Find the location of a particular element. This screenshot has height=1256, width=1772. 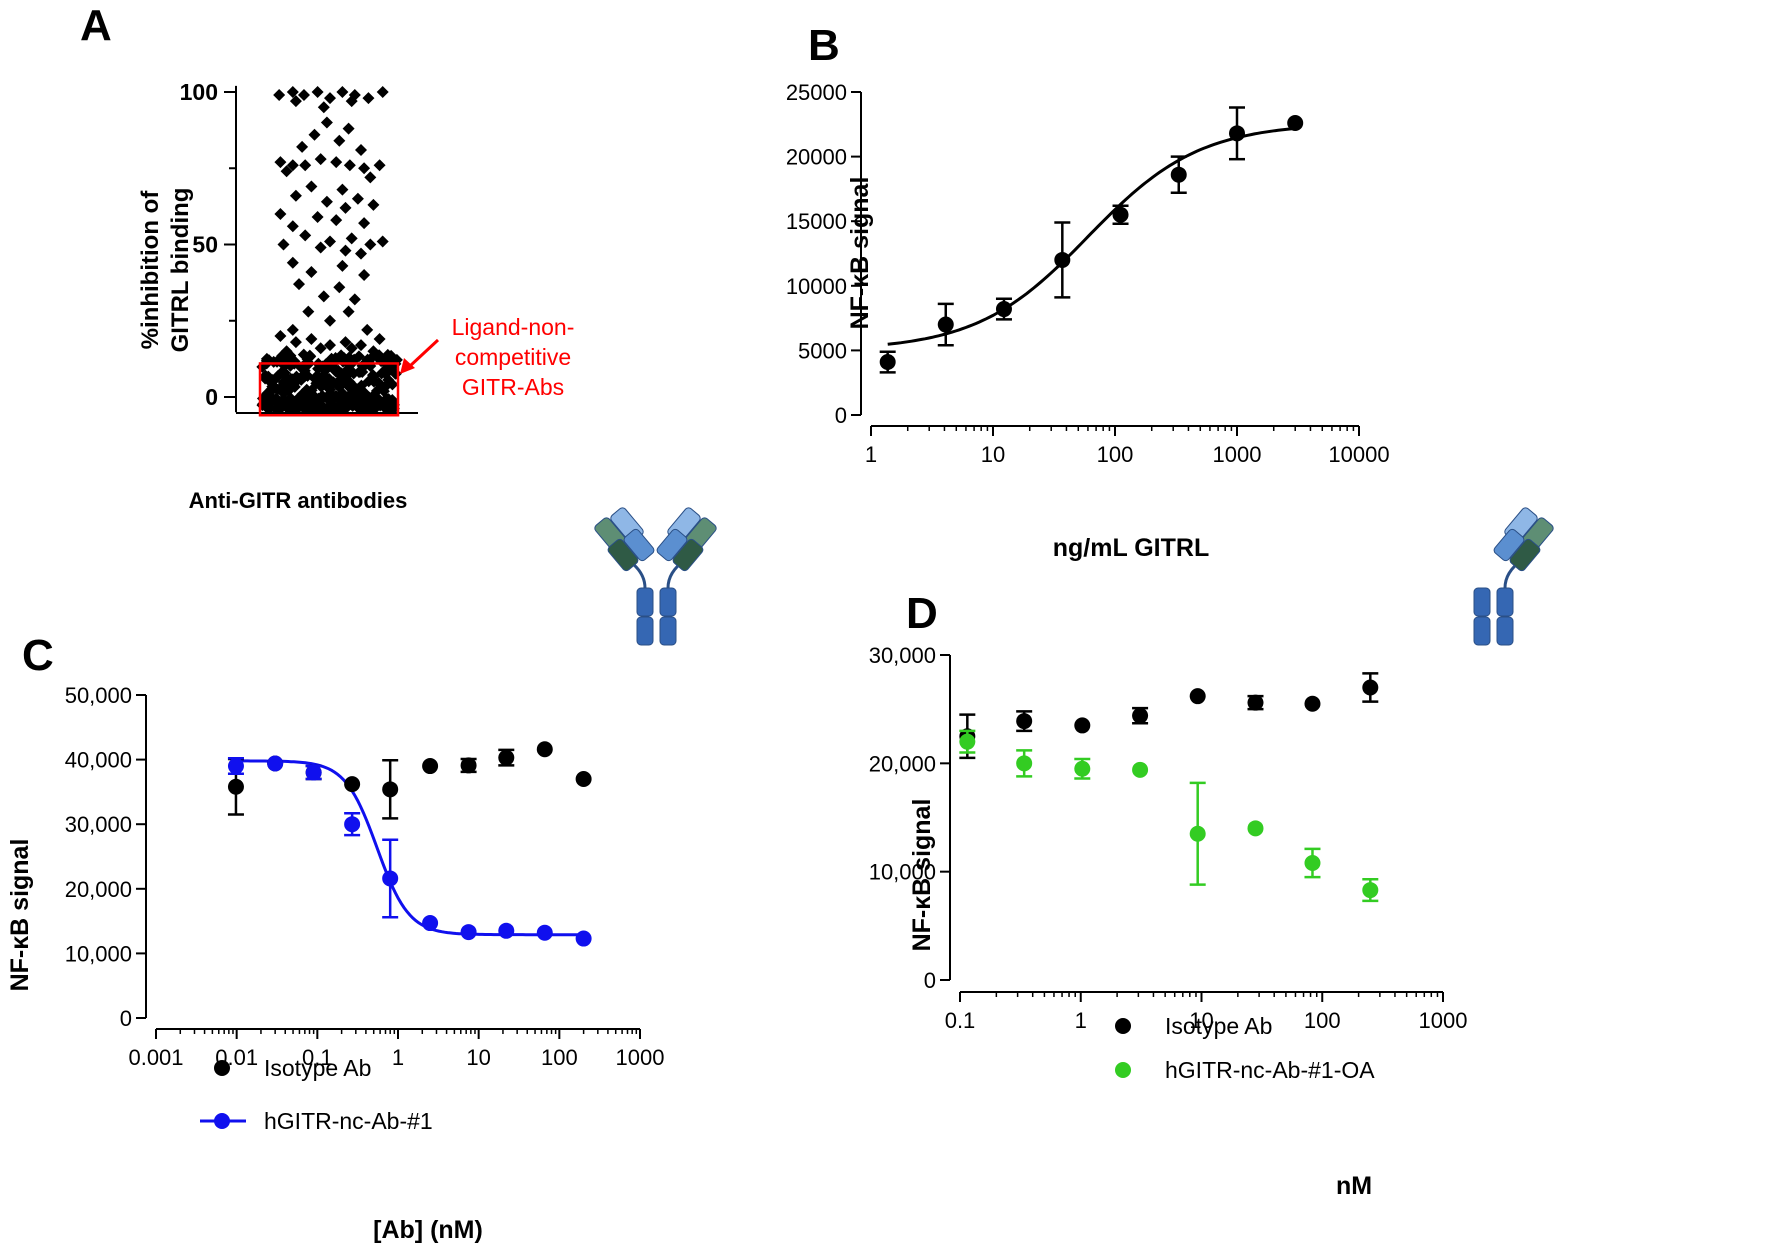

panel-a-xlabel: Anti-GITR antibodies is located at coordinates (298, 500).